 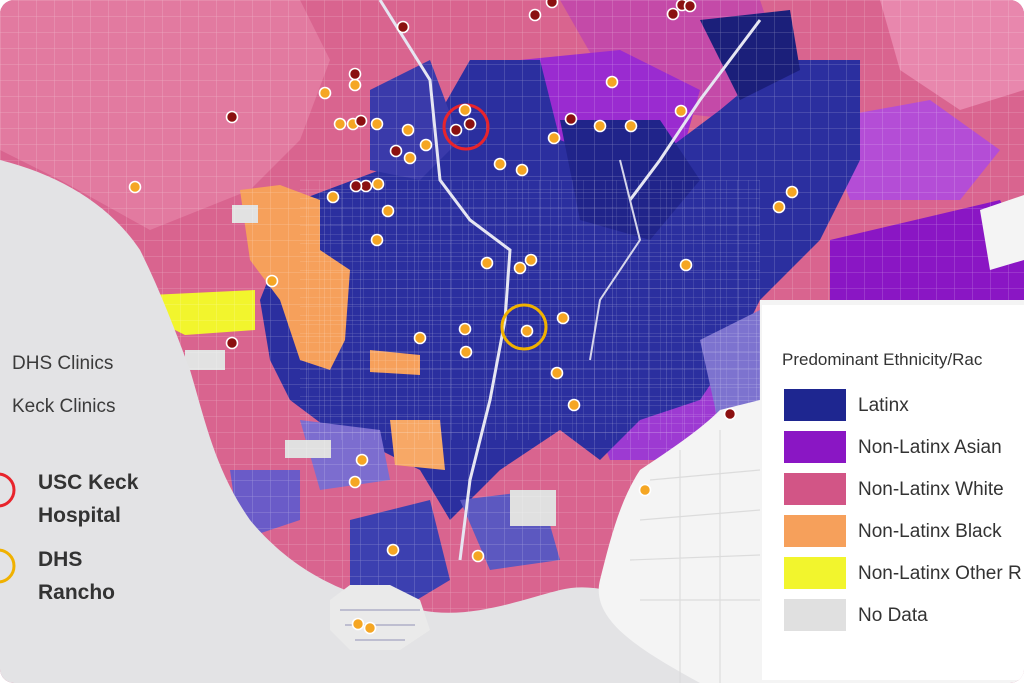 What do you see at coordinates (380, 617) in the screenshot?
I see `port-area` at bounding box center [380, 617].